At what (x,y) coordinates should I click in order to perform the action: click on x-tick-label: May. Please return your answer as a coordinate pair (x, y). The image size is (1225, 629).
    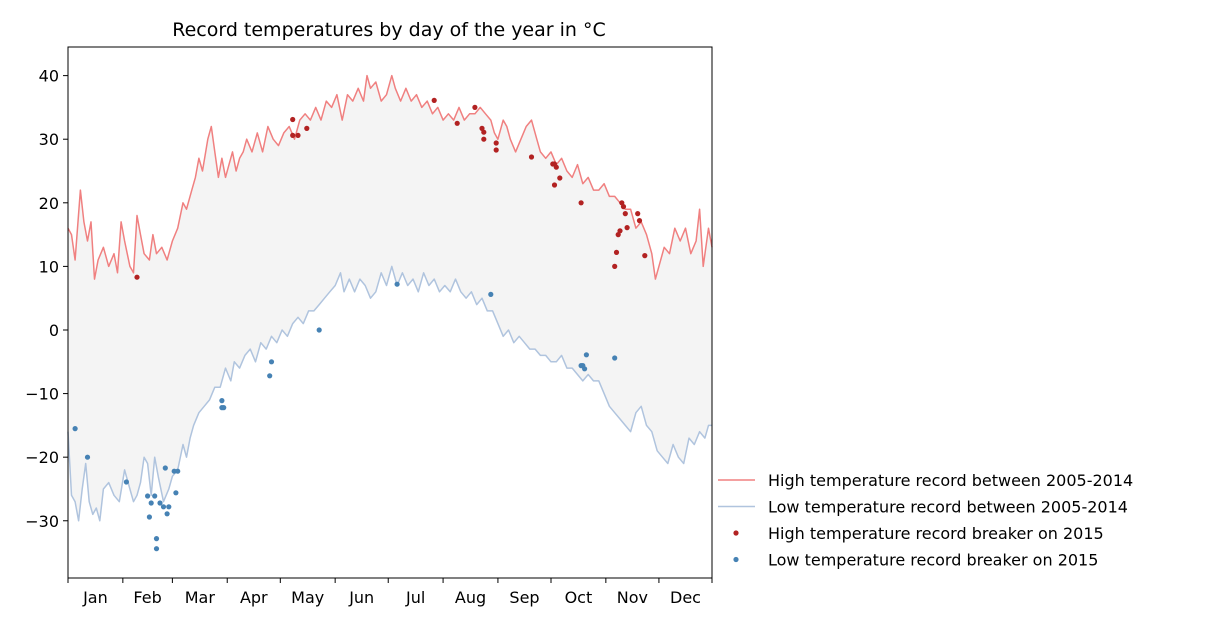
    Looking at the image, I should click on (307, 597).